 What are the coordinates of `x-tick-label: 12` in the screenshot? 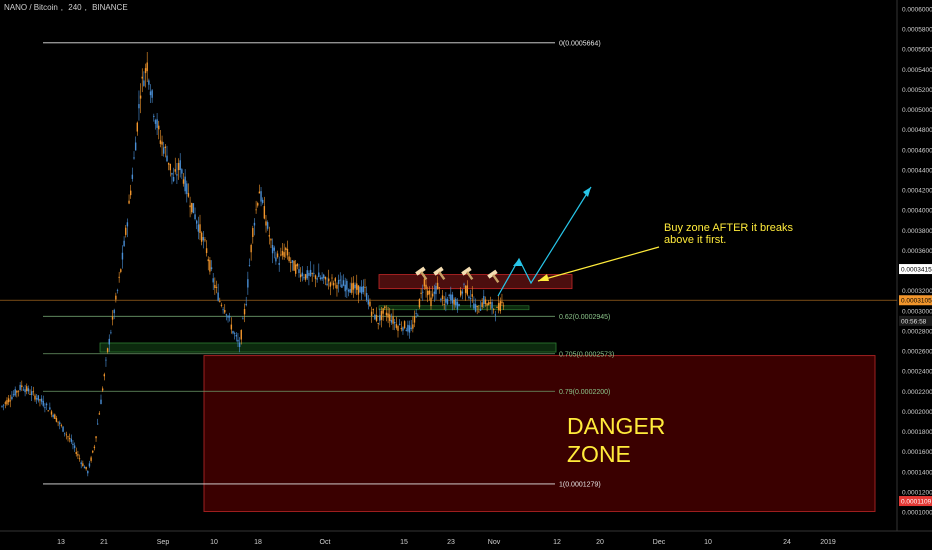 It's located at (557, 542).